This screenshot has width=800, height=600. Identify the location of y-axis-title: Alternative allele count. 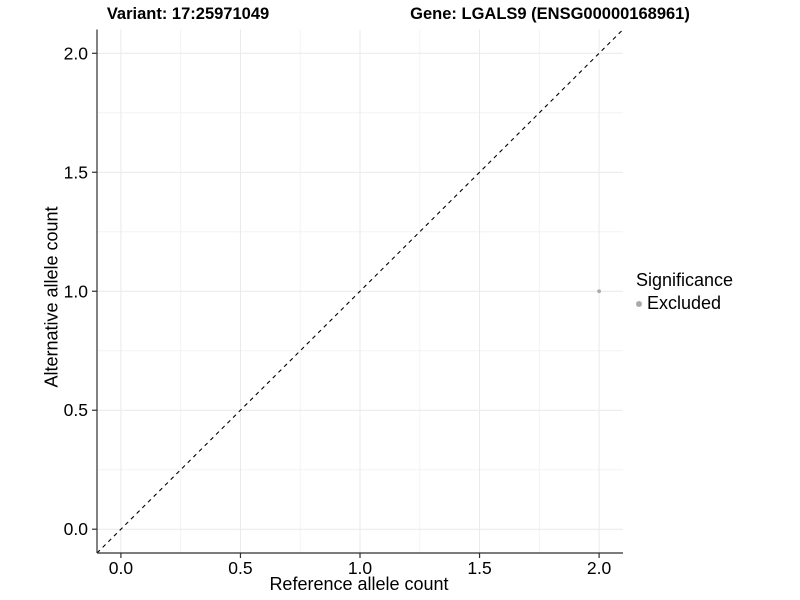
(51, 297).